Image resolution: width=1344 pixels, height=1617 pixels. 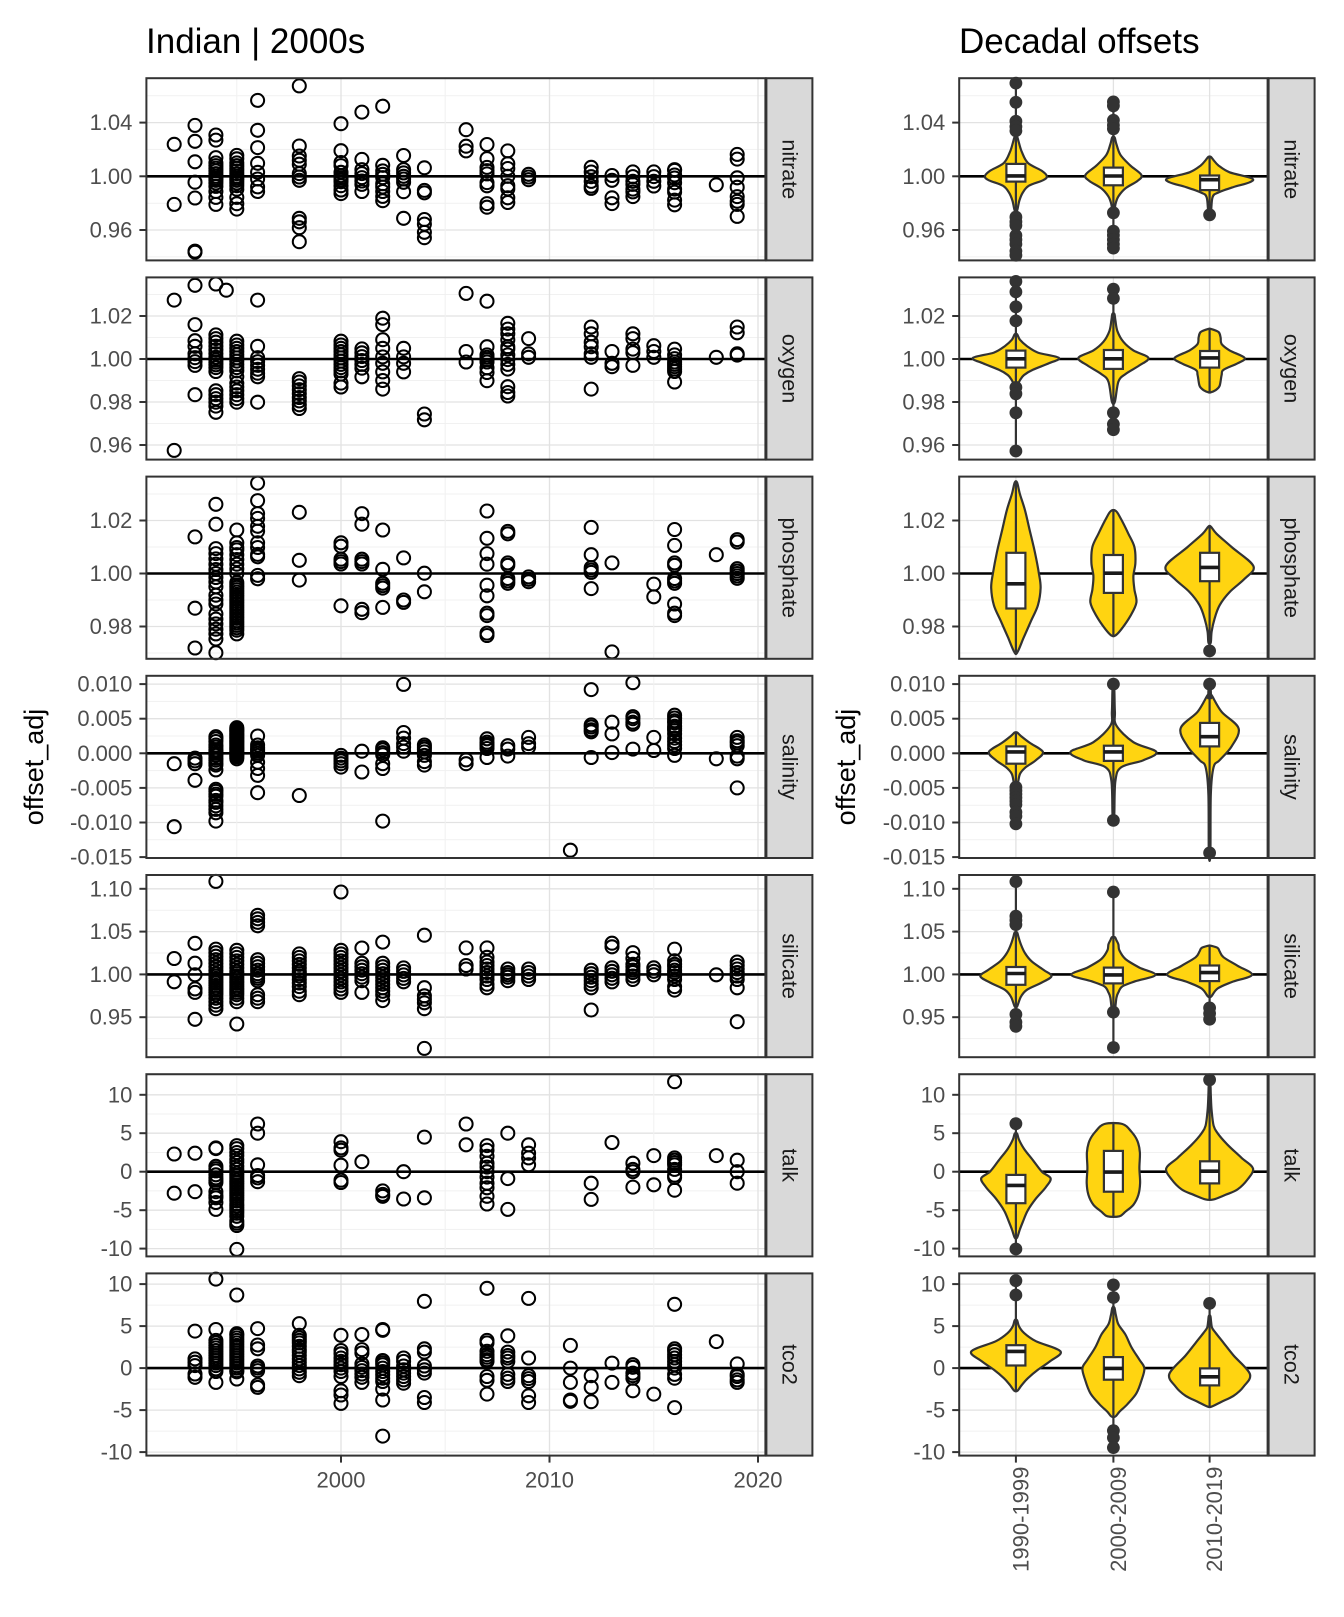 What do you see at coordinates (1214, 1519) in the screenshot?
I see `svg-text: 2010-2019` at bounding box center [1214, 1519].